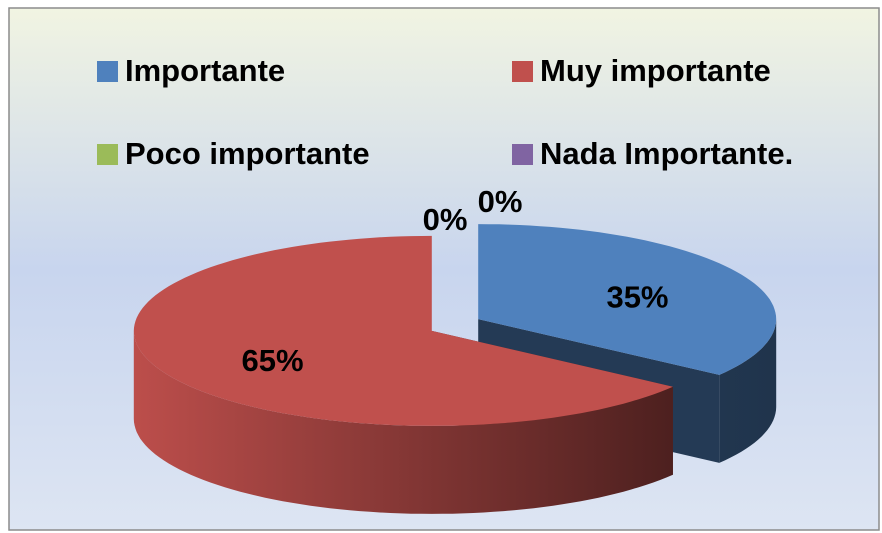 The height and width of the screenshot is (533, 882). What do you see at coordinates (637, 296) in the screenshot?
I see `data-label: 35%` at bounding box center [637, 296].